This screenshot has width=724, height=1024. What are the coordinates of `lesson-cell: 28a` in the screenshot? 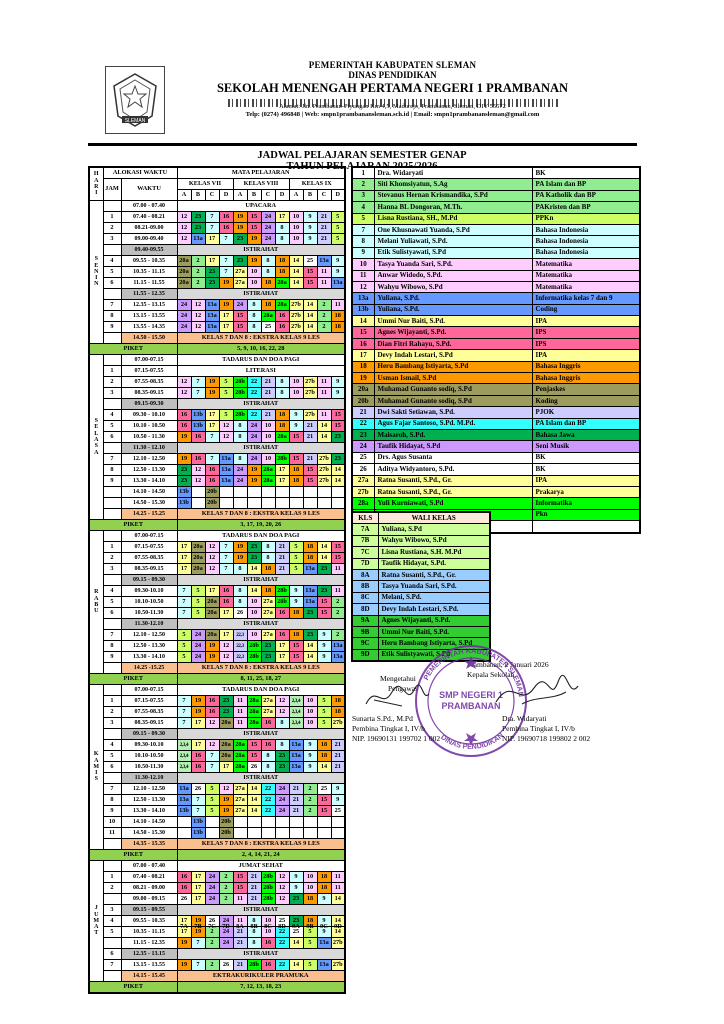 It's located at (268, 470).